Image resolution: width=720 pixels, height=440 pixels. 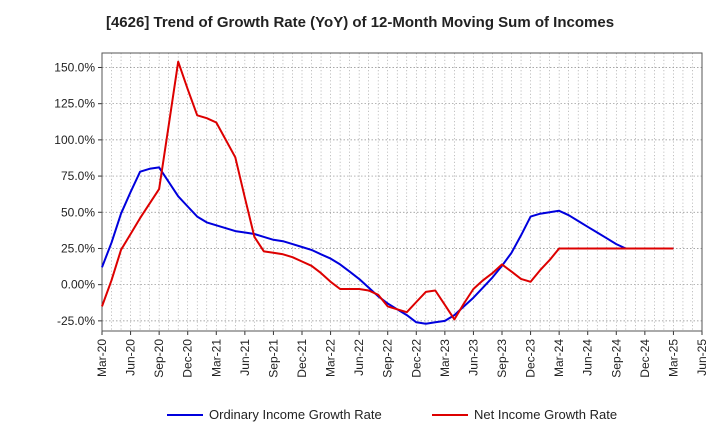 What do you see at coordinates (245, 357) in the screenshot?
I see `x-tick-label: Jun-21` at bounding box center [245, 357].